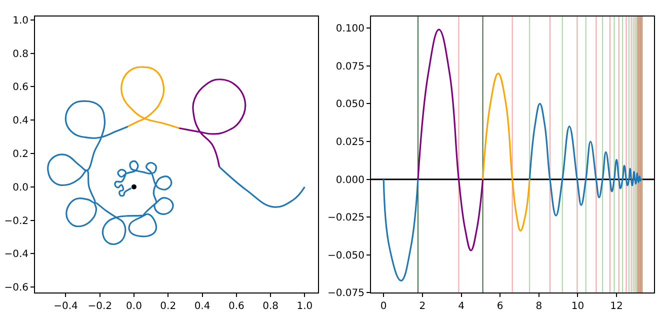 This screenshot has height=329, width=664. Describe the element at coordinates (350, 66) in the screenshot. I see `y-tick-label: 0.075` at that location.